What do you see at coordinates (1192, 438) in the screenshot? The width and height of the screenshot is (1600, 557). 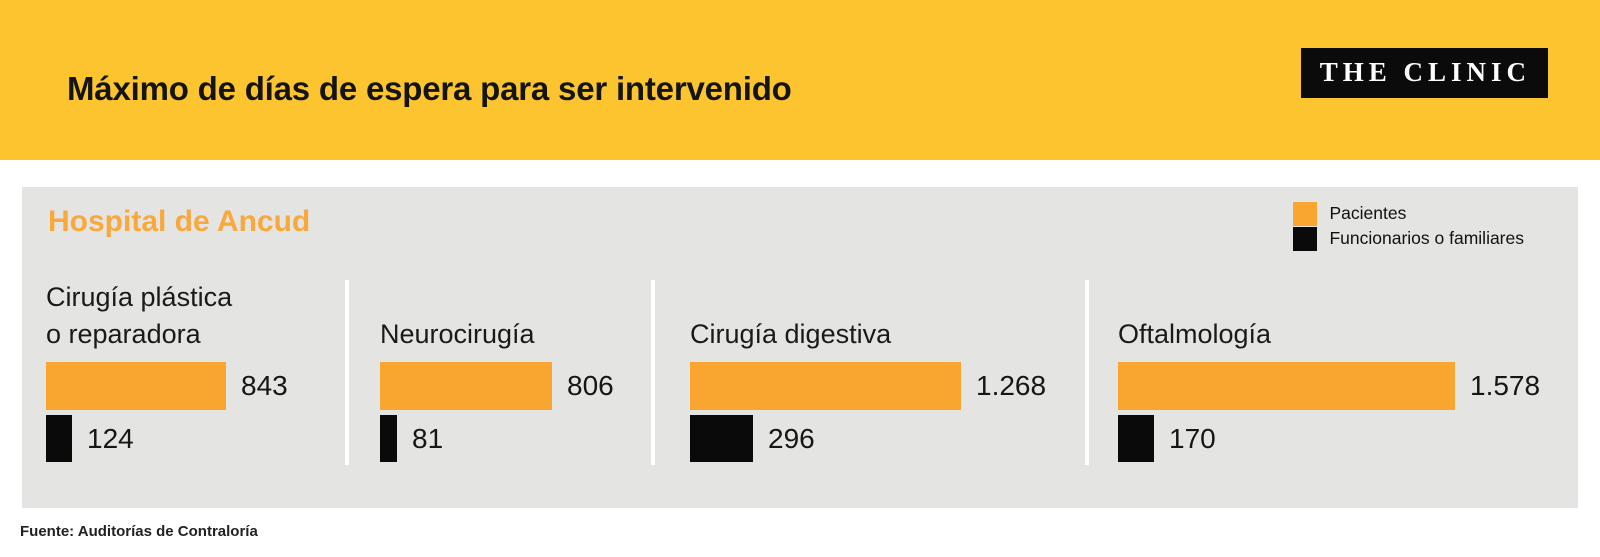 I see `bar-value-funcionarios: 170` at bounding box center [1192, 438].